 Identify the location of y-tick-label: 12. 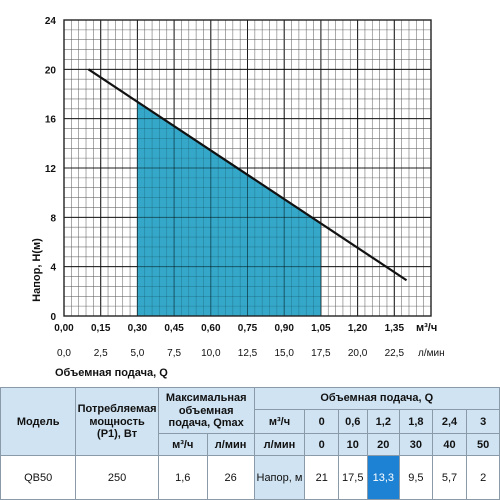
(51, 169).